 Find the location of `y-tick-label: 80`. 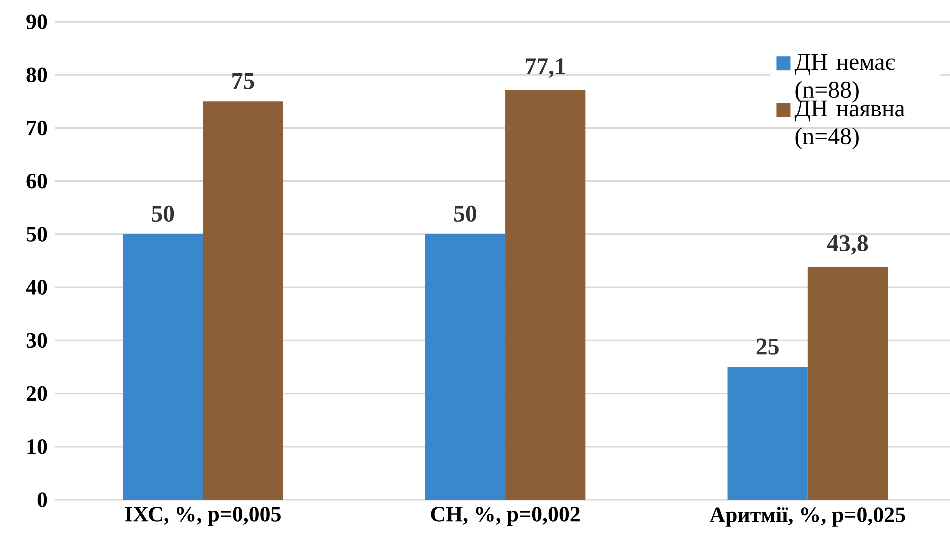

y-tick-label: 80 is located at coordinates (37, 75).